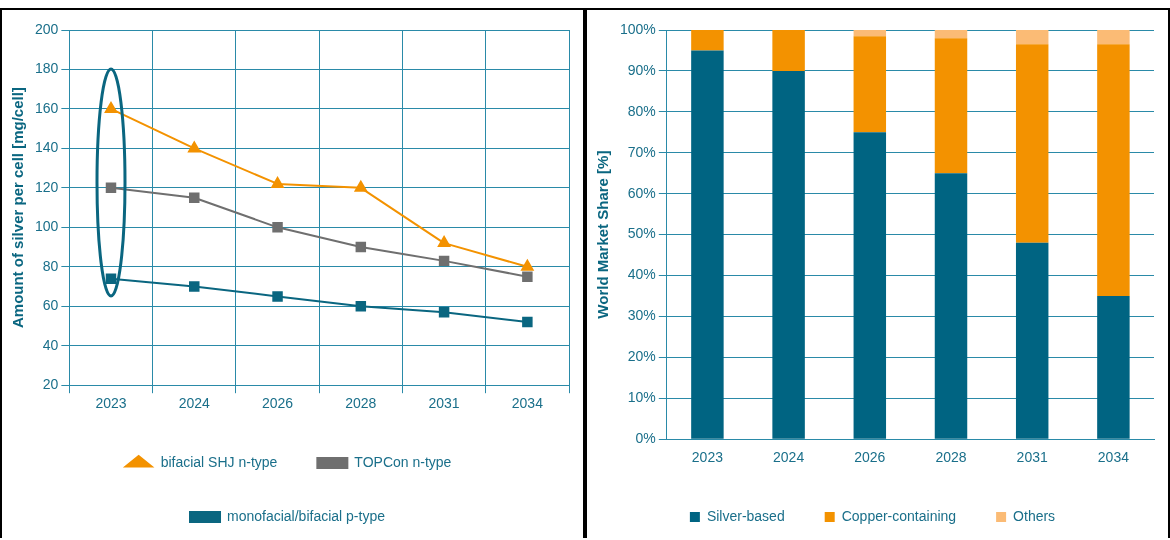  What do you see at coordinates (641, 233) in the screenshot?
I see `y-tick-label: 50%` at bounding box center [641, 233].